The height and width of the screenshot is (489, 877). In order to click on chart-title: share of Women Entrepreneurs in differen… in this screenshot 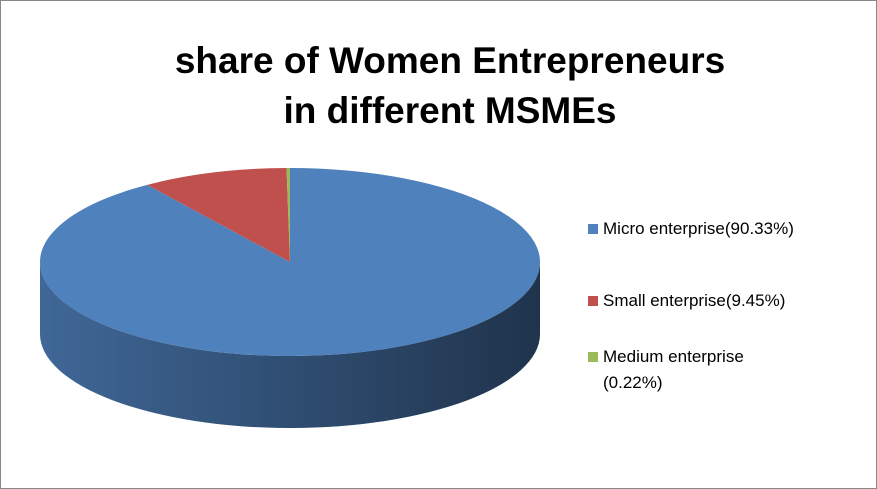, I will do `click(450, 85)`.